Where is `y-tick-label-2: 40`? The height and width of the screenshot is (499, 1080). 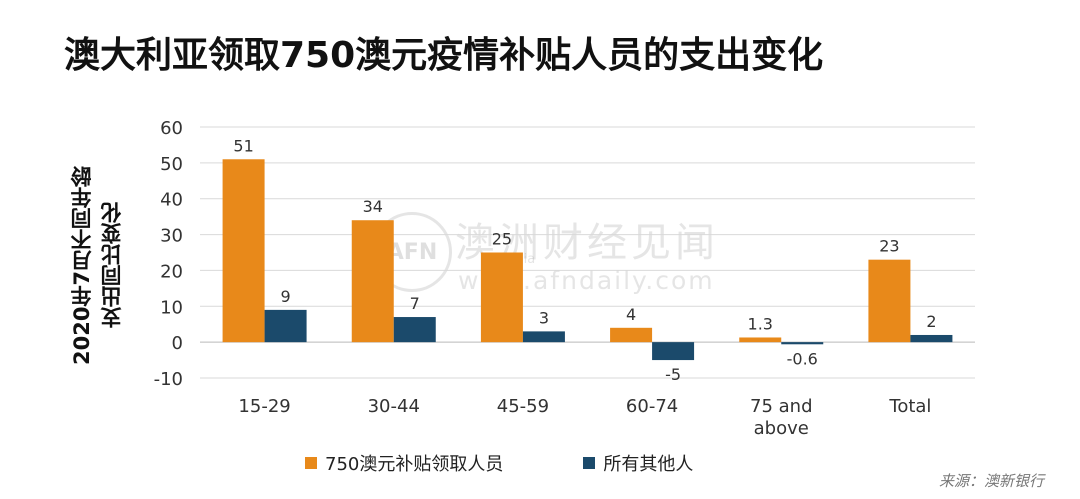 y-tick-label-2: 40 is located at coordinates (171, 200).